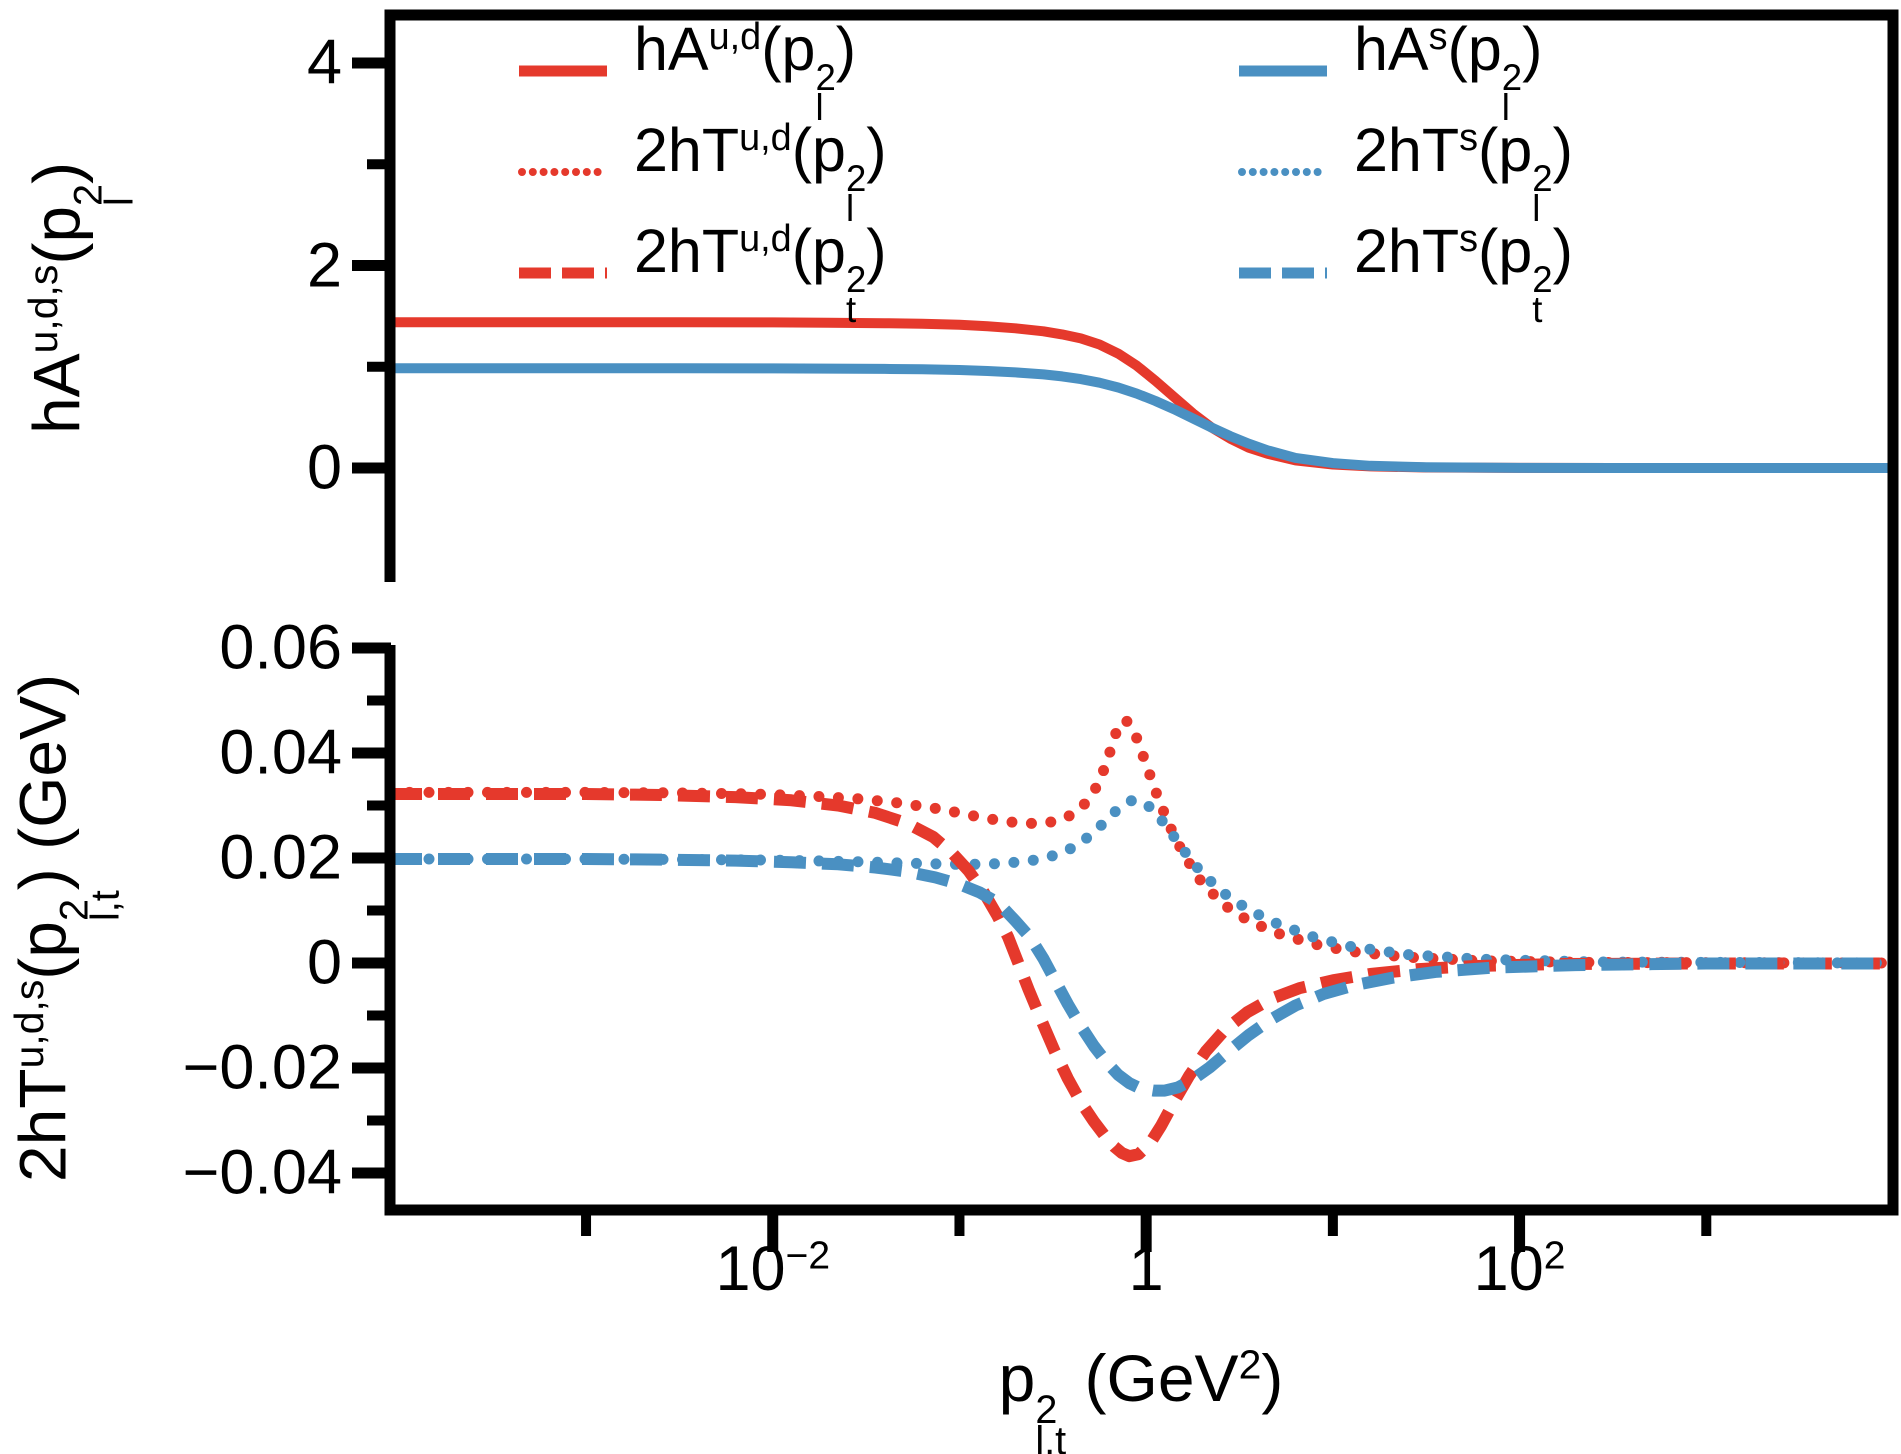 The image size is (1901, 1454). Describe the element at coordinates (760, 273) in the screenshot. I see `legend-item-label: 2hTu,d(p 2 t)` at that location.